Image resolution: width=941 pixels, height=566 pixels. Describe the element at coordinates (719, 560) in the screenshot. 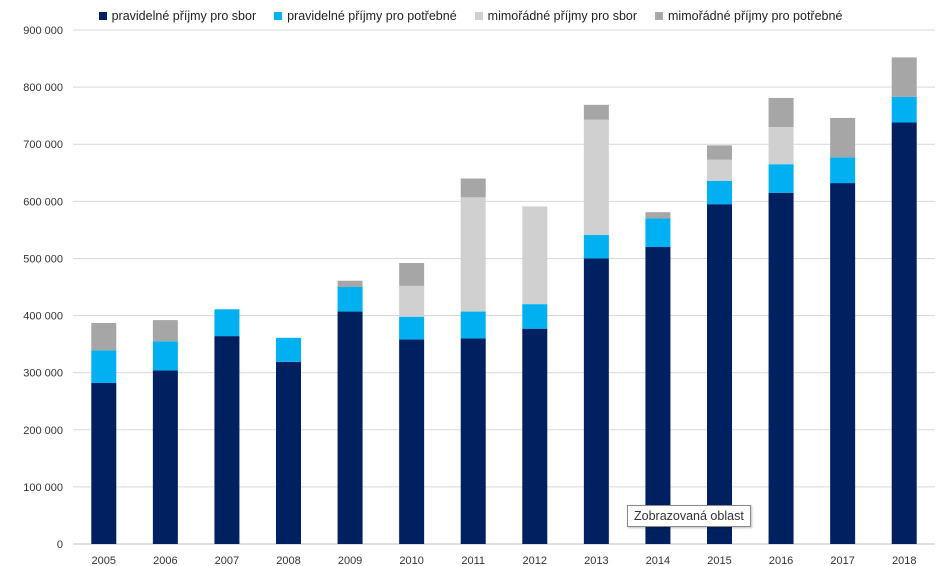

I see `x-tick-label: 2015` at that location.